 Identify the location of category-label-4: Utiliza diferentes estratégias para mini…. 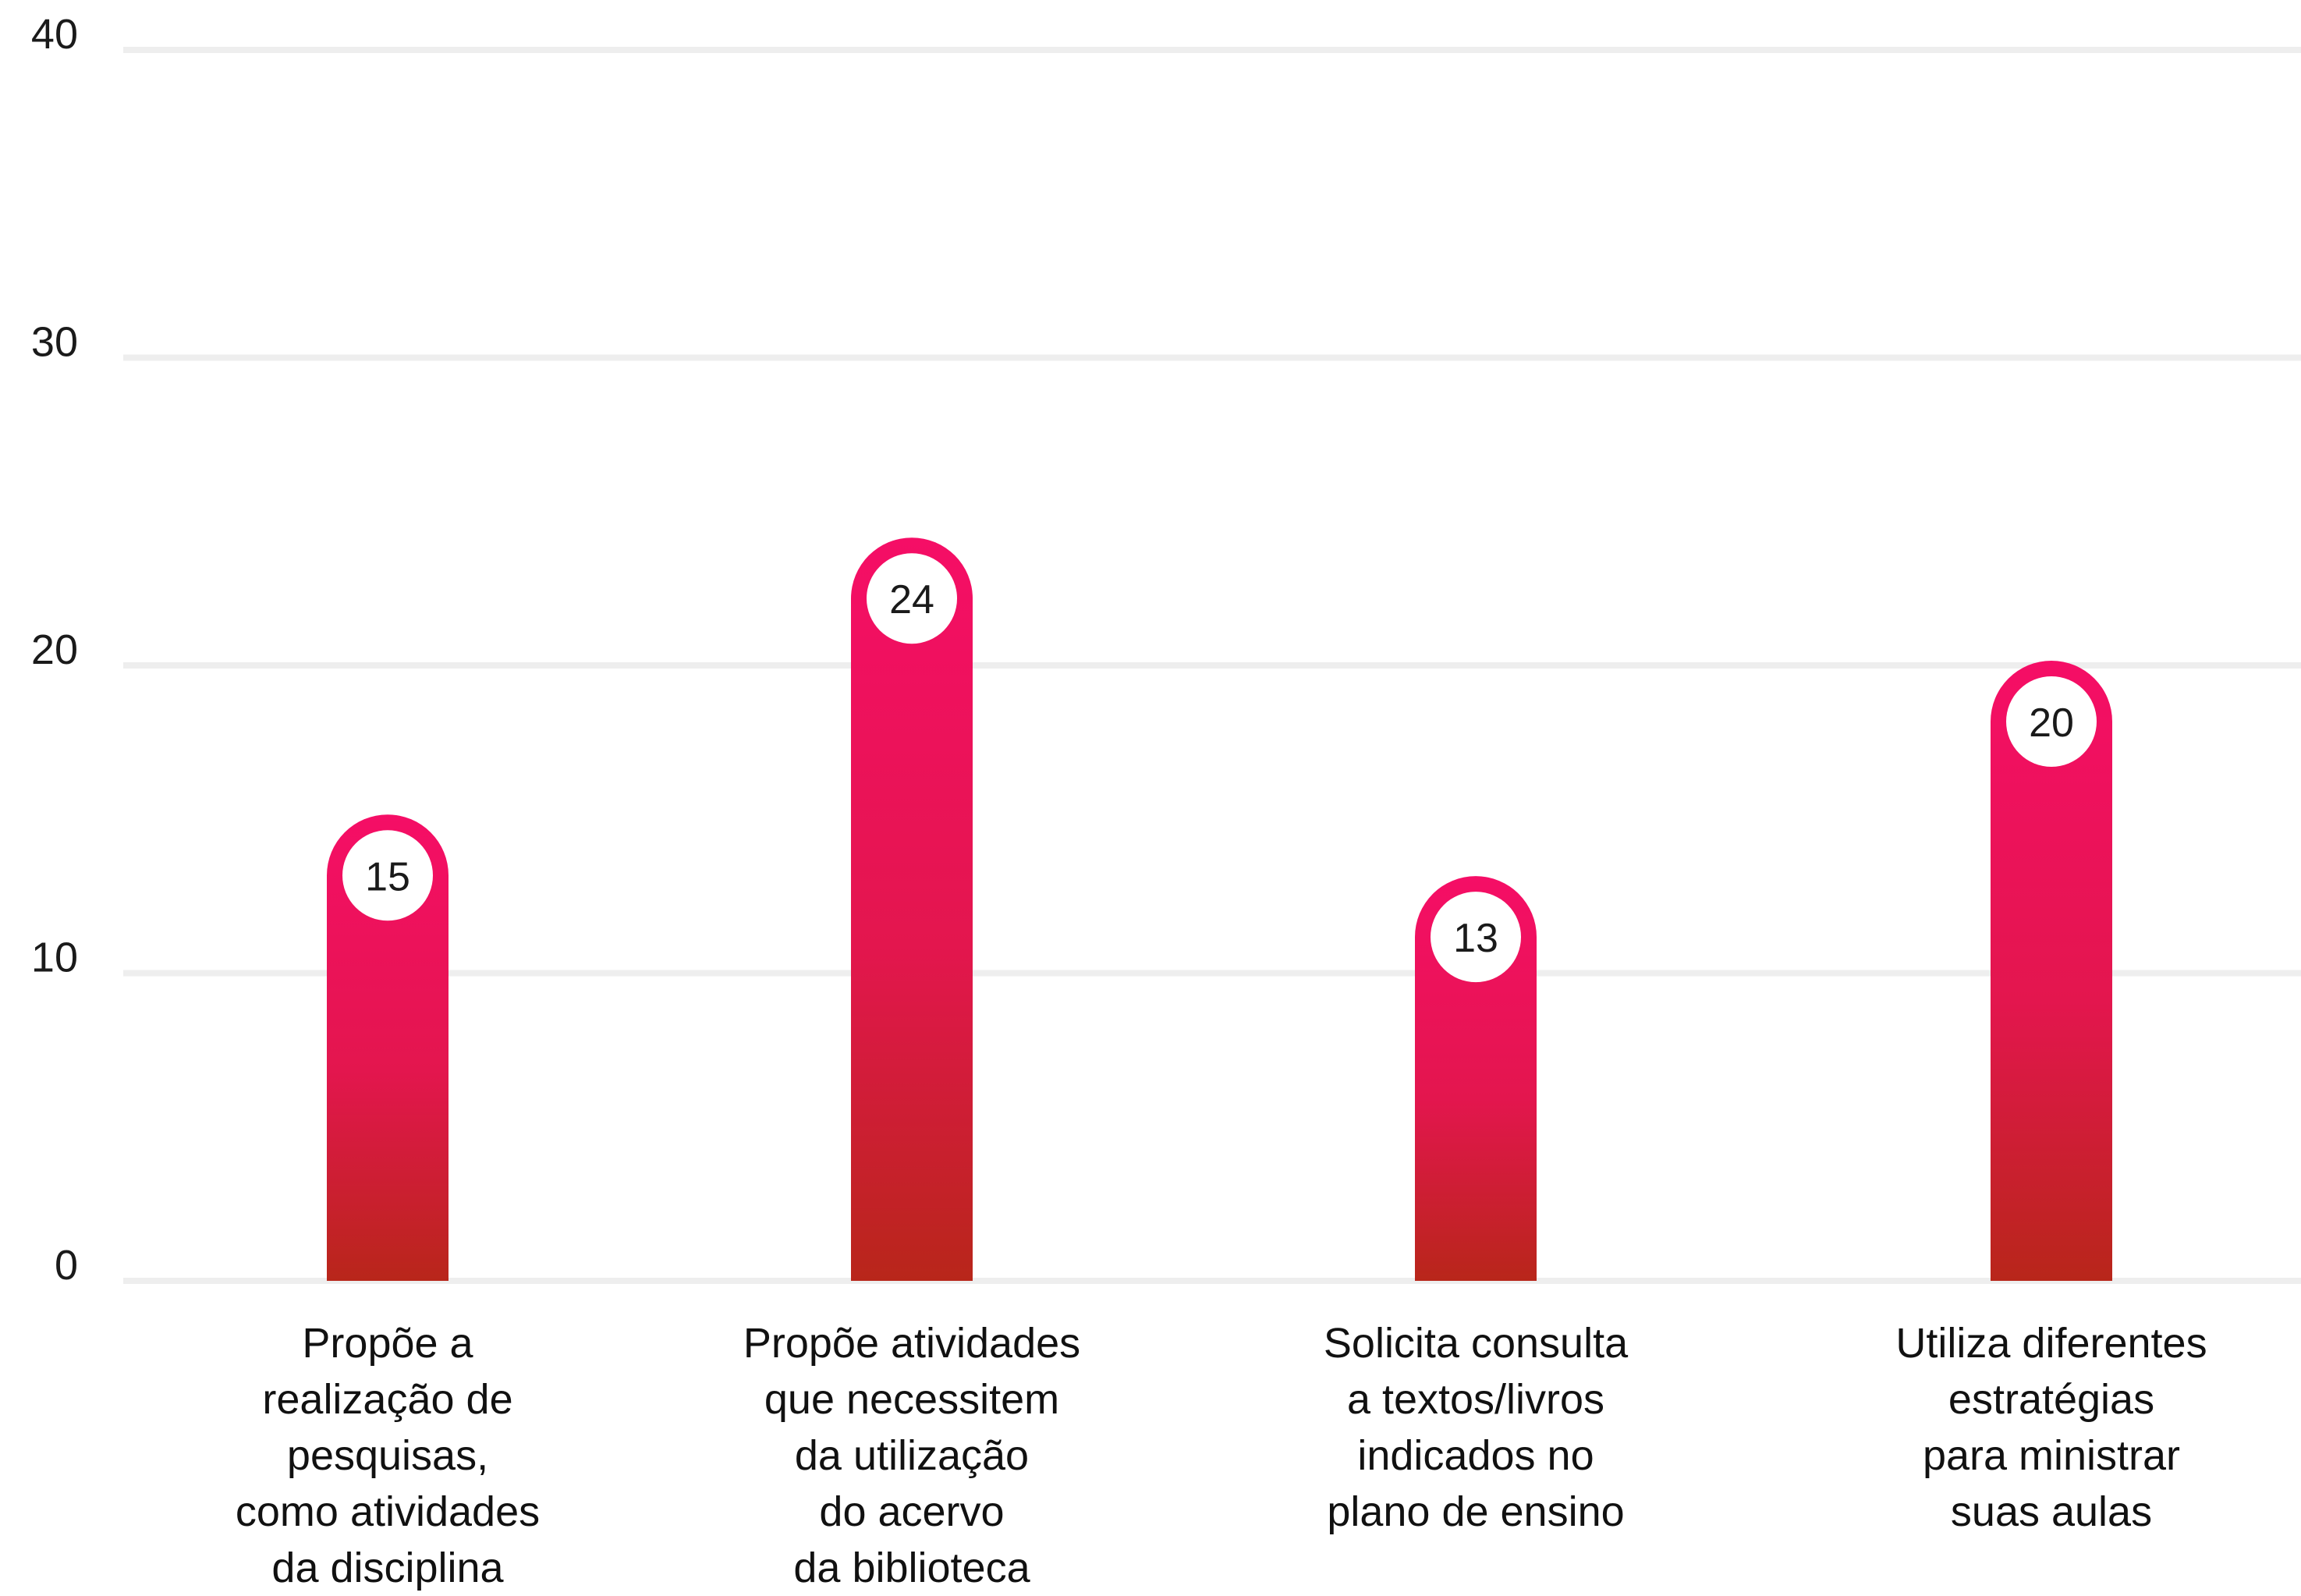
(2051, 1427).